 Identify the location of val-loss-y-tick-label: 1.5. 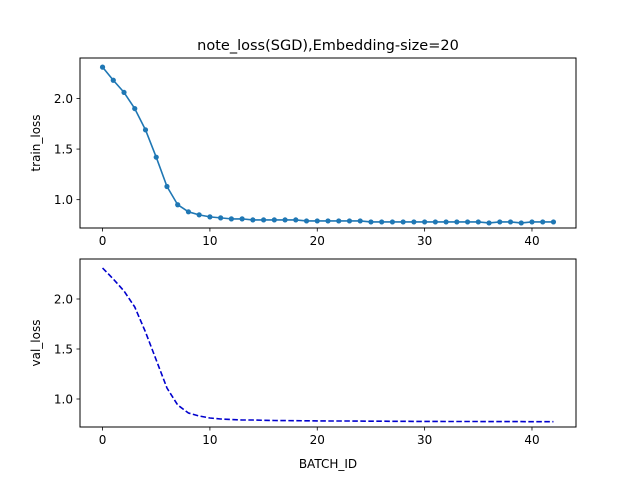
(63, 350).